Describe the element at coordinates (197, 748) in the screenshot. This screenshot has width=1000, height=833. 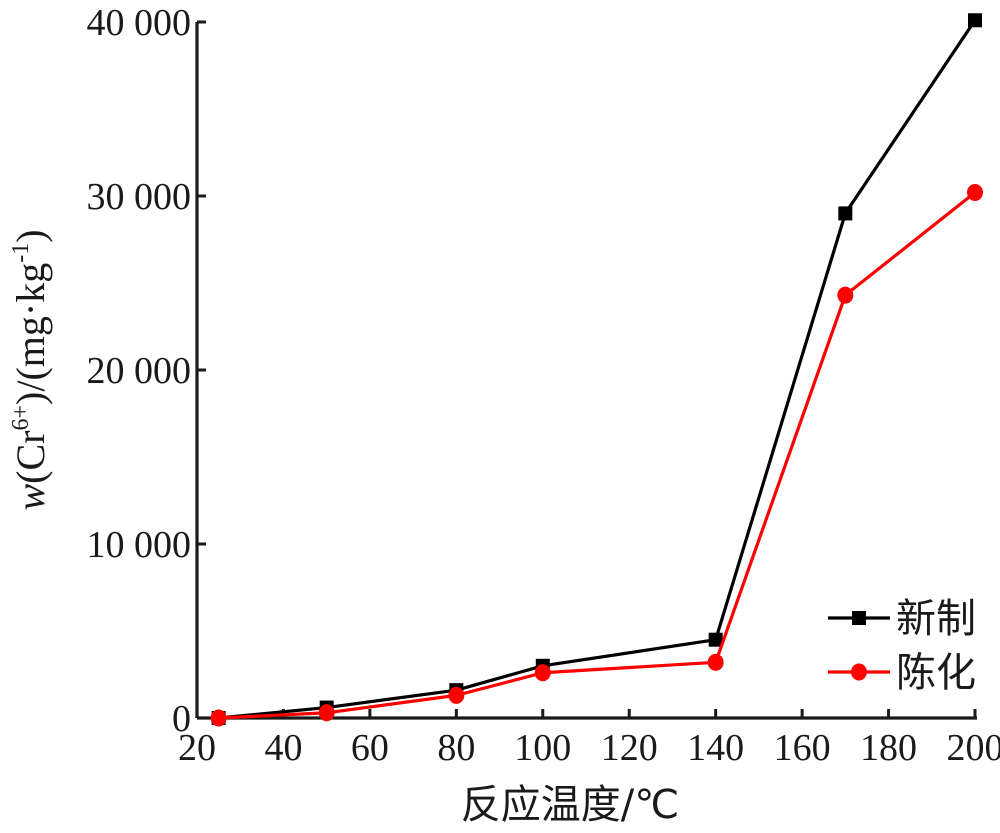
I see `x-tick-label: 20` at that location.